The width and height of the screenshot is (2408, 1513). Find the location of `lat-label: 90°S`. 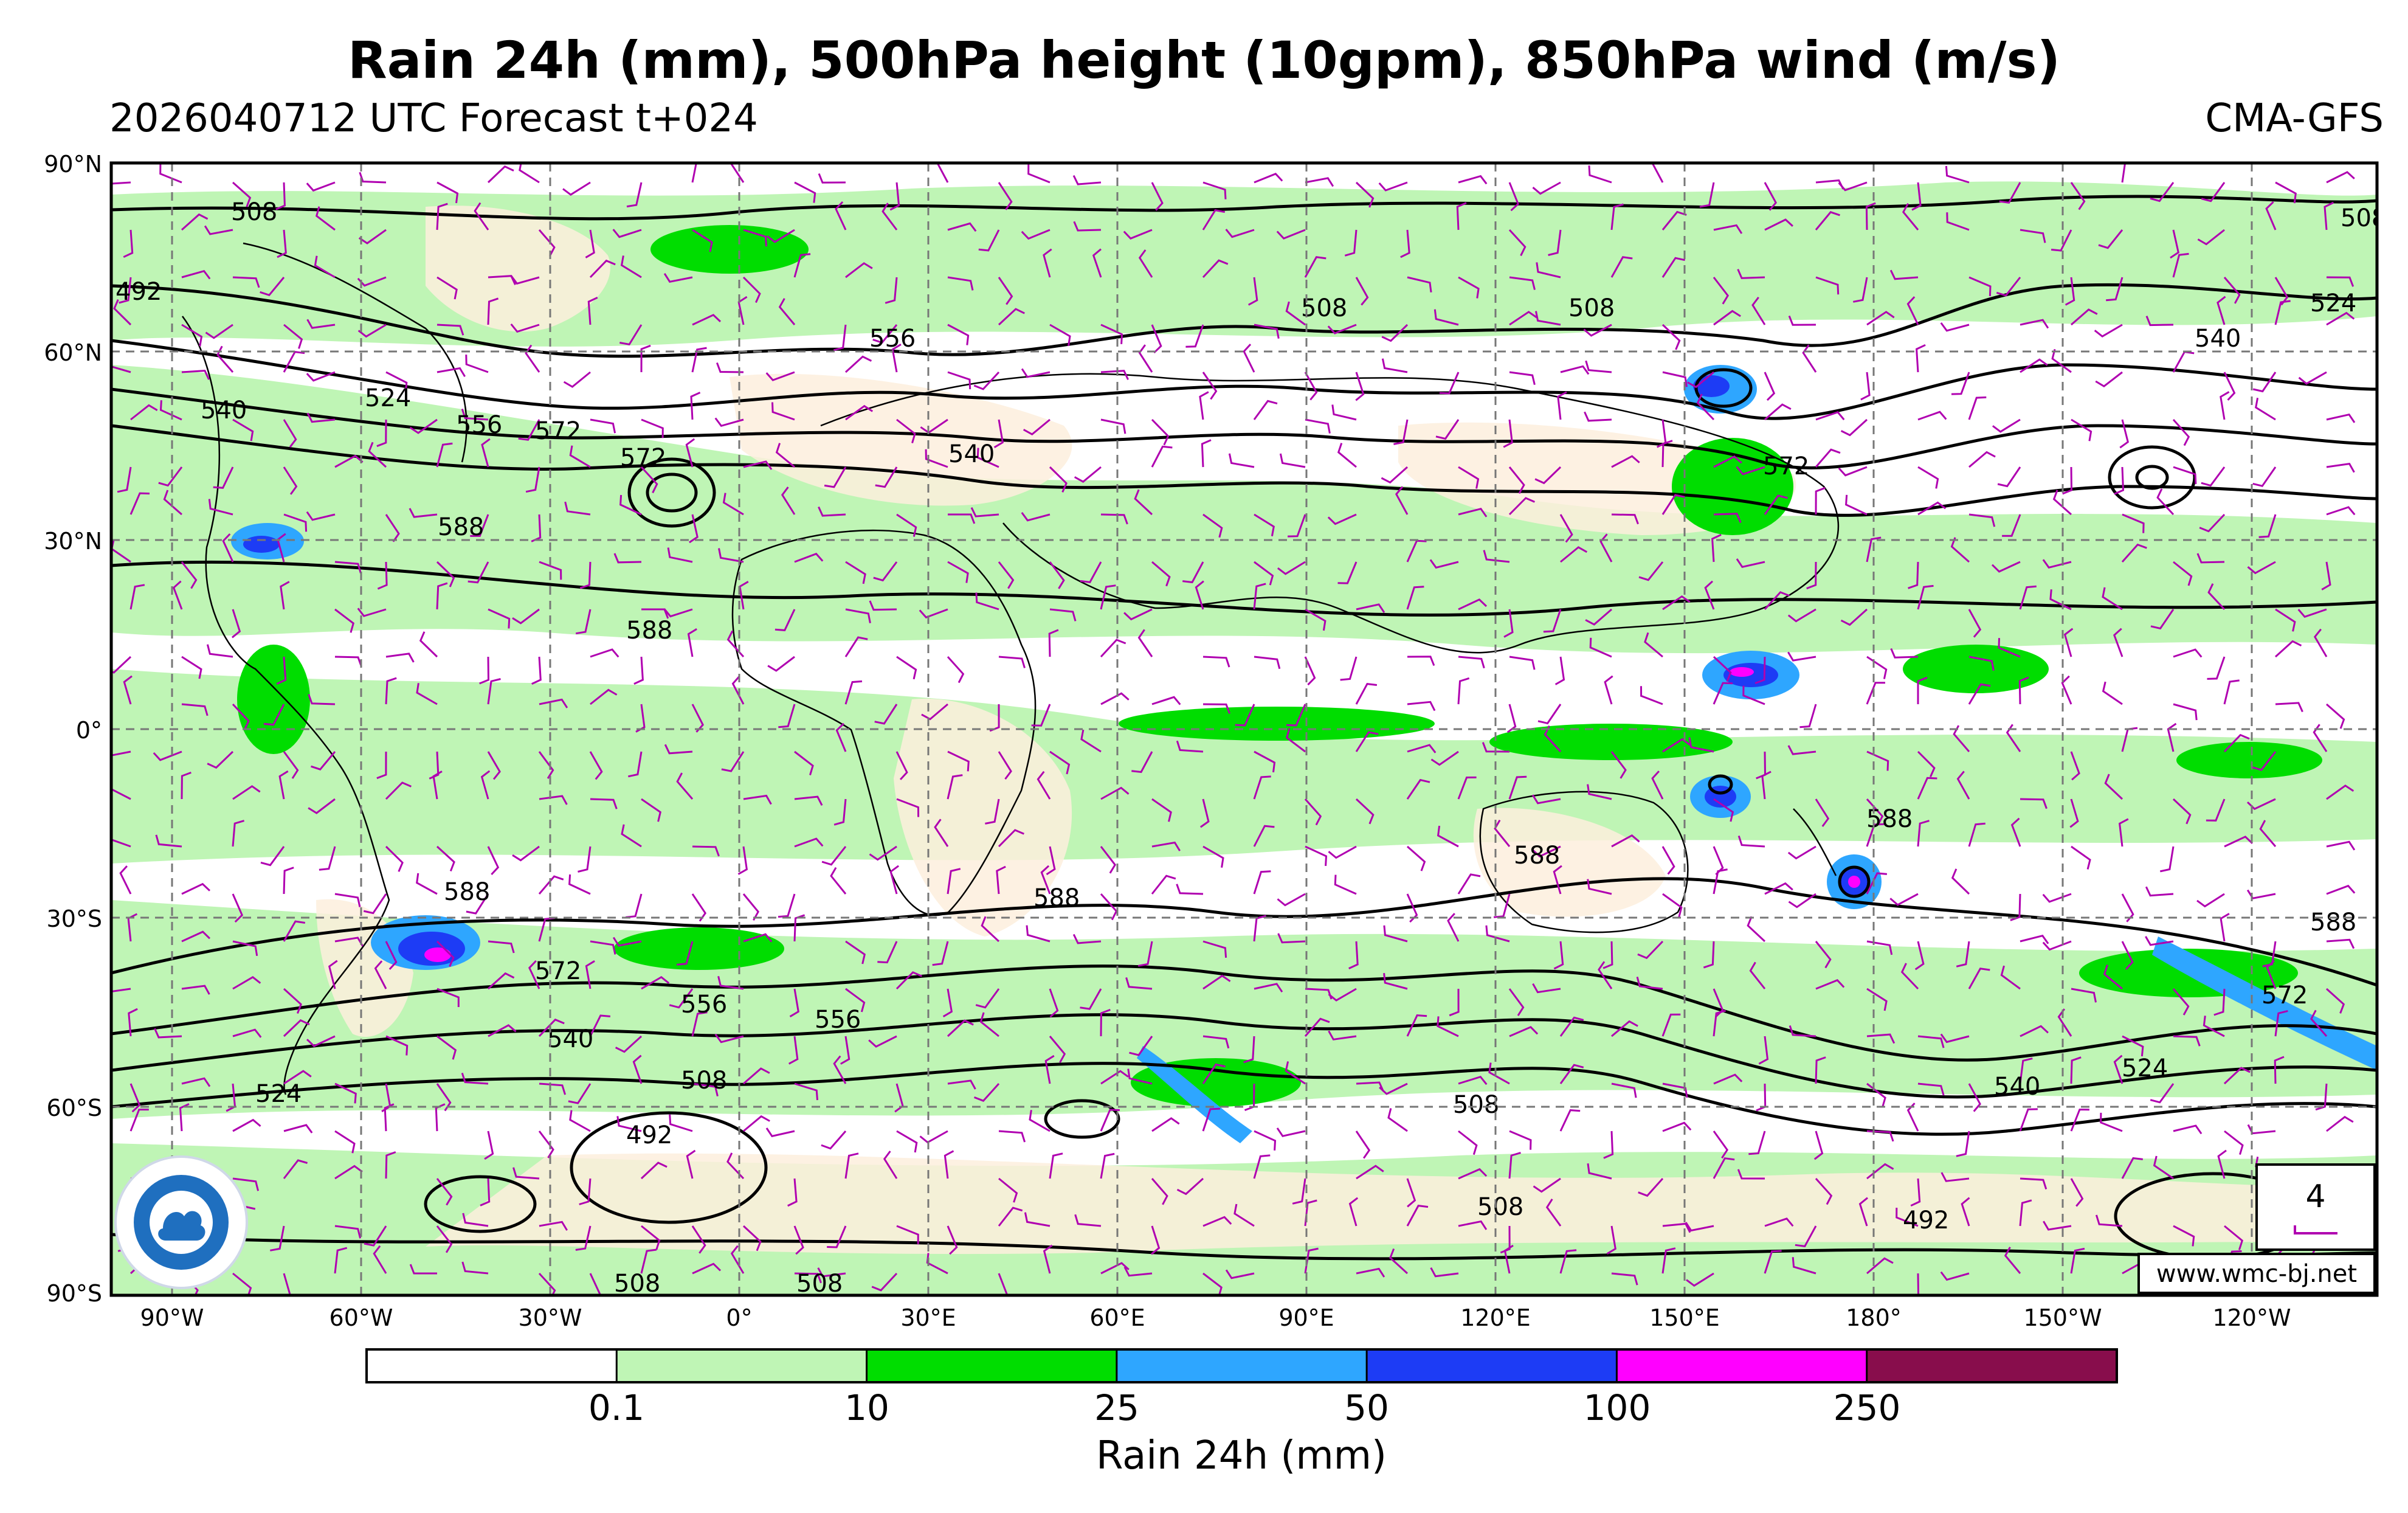

lat-label: 90°S is located at coordinates (74, 1293).